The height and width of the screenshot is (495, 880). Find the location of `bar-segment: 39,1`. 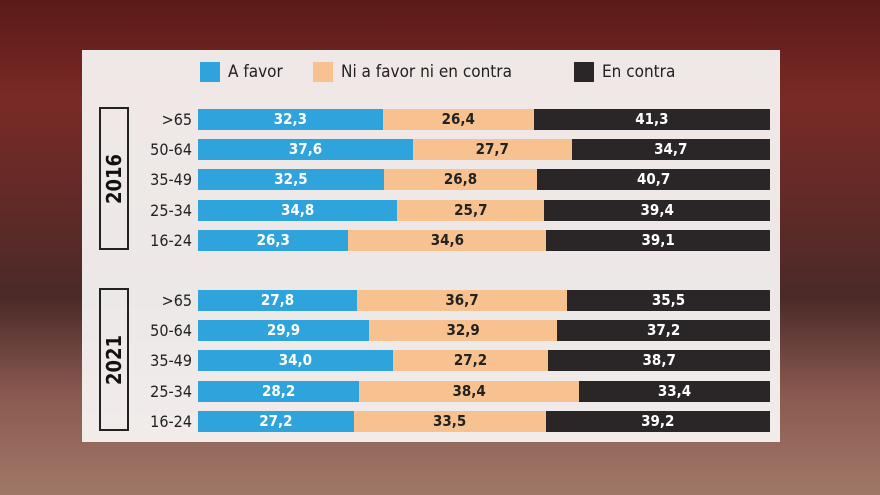

bar-segment: 39,1 is located at coordinates (658, 240).